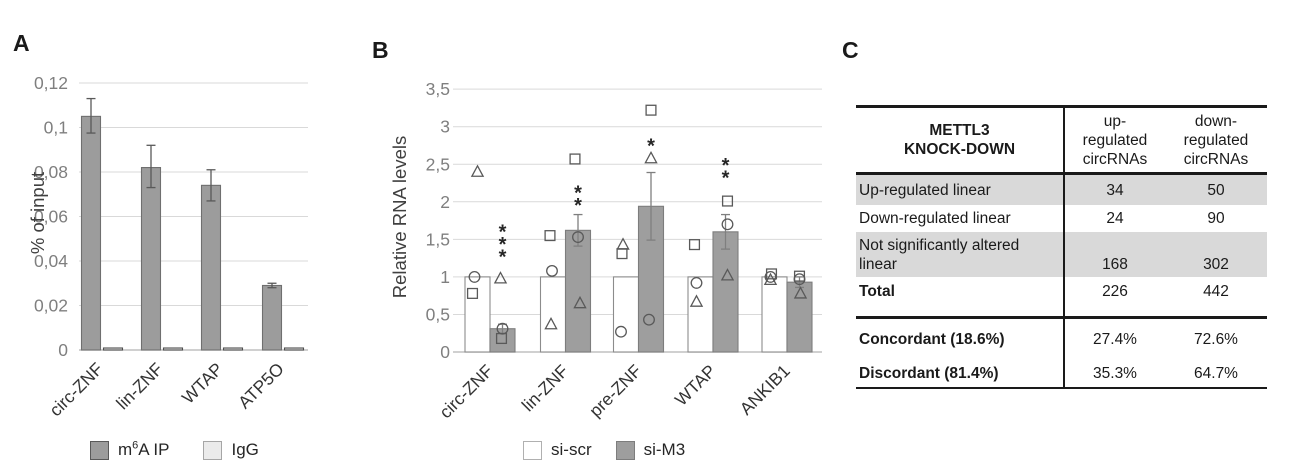 The width and height of the screenshot is (1295, 475). What do you see at coordinates (99, 450) in the screenshot?
I see `m6a-ip-swatch-icon` at bounding box center [99, 450].